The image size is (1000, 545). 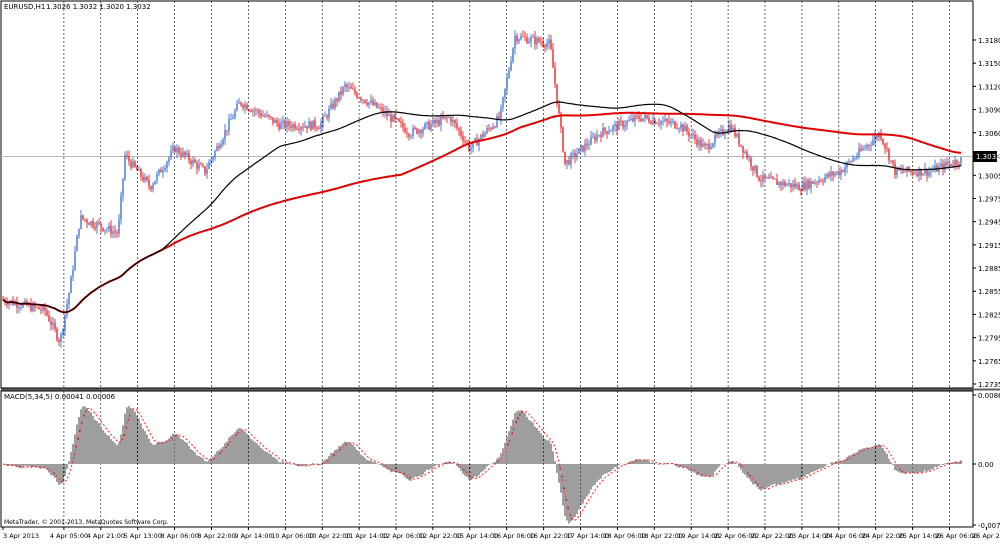 I want to click on time-tick-label: 3 Apr 2013, so click(x=21, y=536).